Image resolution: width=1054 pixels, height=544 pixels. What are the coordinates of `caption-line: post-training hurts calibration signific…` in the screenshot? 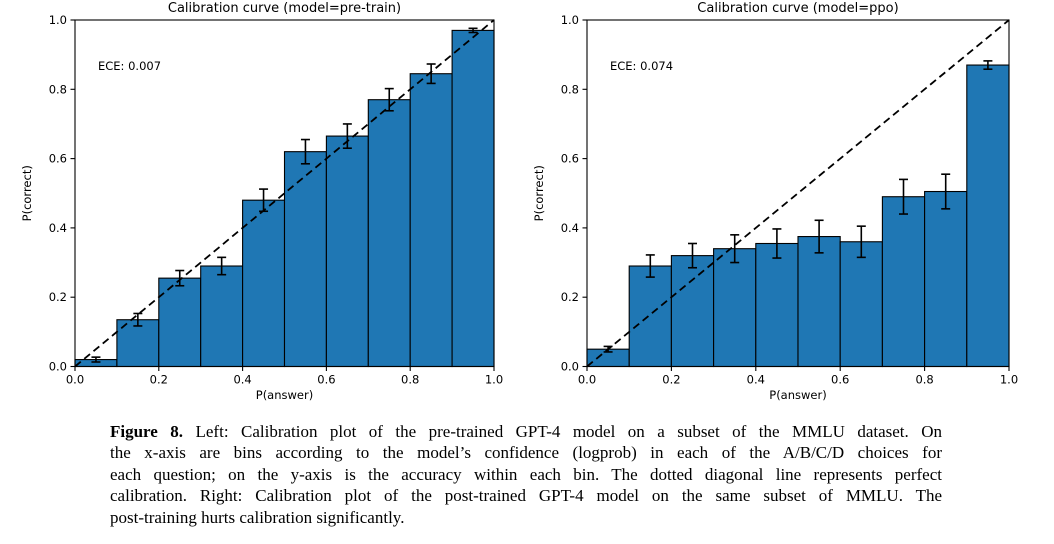 It's located at (257, 517).